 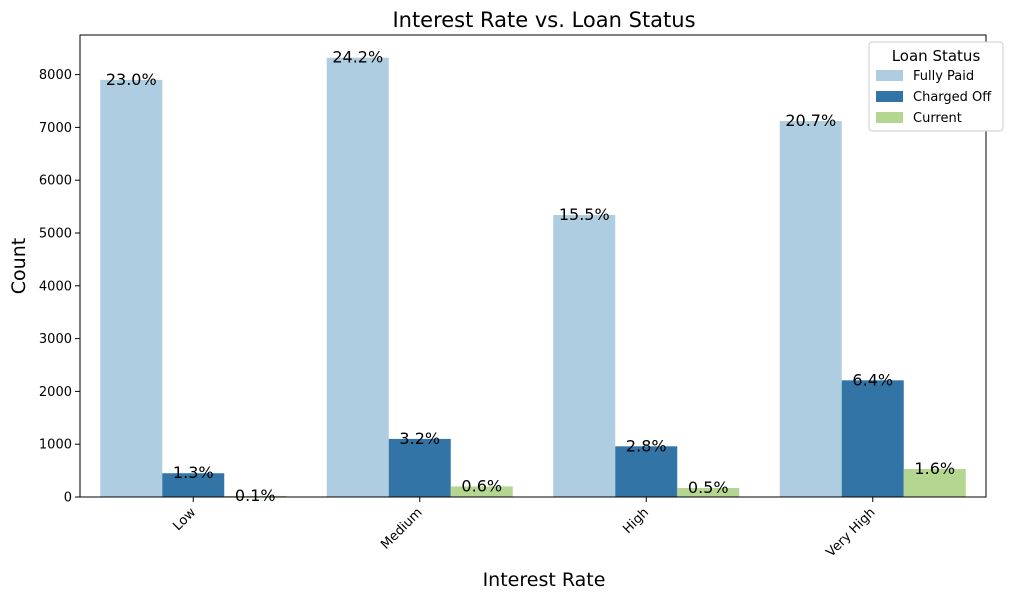 What do you see at coordinates (889, 75) in the screenshot?
I see `legend-swatch-fully-paid` at bounding box center [889, 75].